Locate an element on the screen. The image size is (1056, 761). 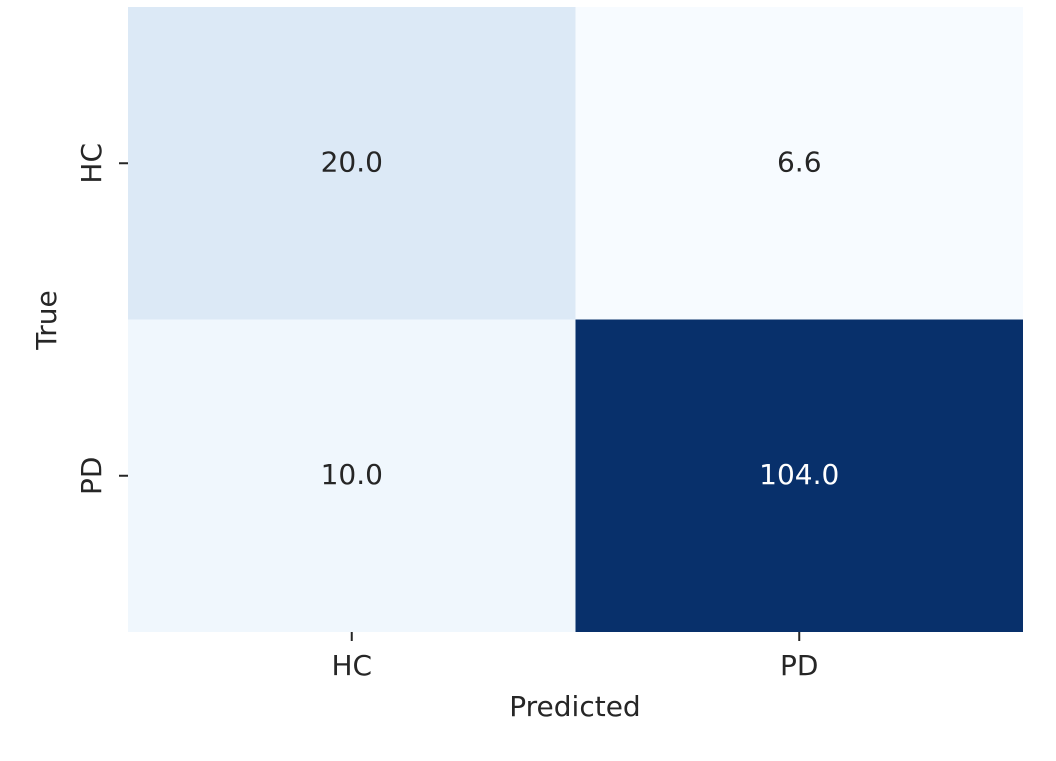
x-tick-label: HC is located at coordinates (351, 665).